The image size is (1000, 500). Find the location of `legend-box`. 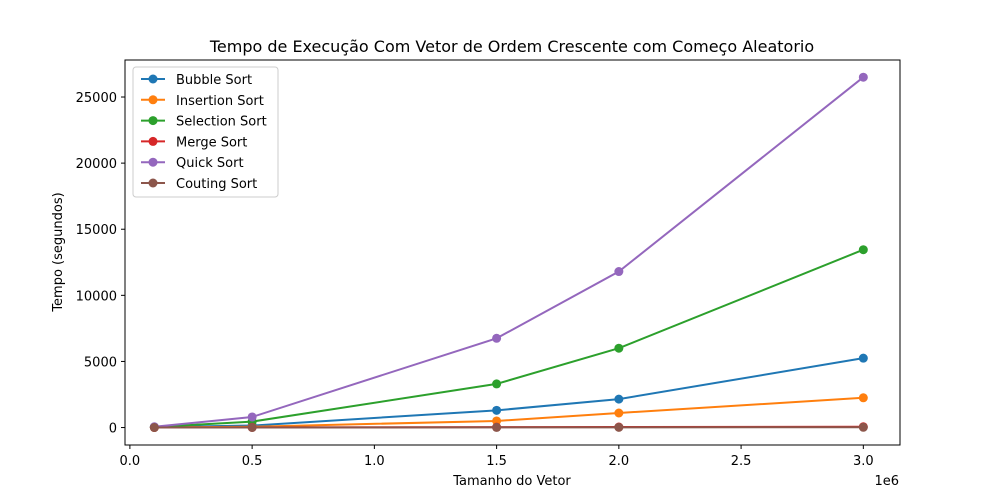

legend-box is located at coordinates (205, 132).